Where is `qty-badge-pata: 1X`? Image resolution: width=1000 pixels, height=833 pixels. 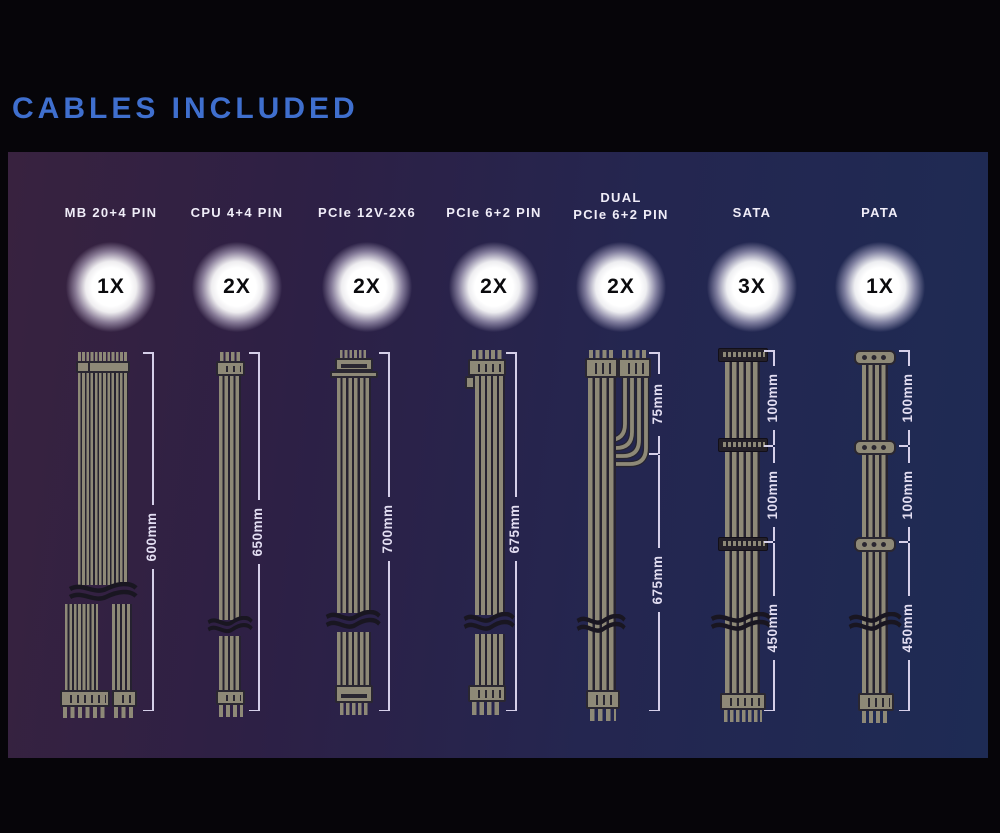 qty-badge-pata: 1X is located at coordinates (880, 287).